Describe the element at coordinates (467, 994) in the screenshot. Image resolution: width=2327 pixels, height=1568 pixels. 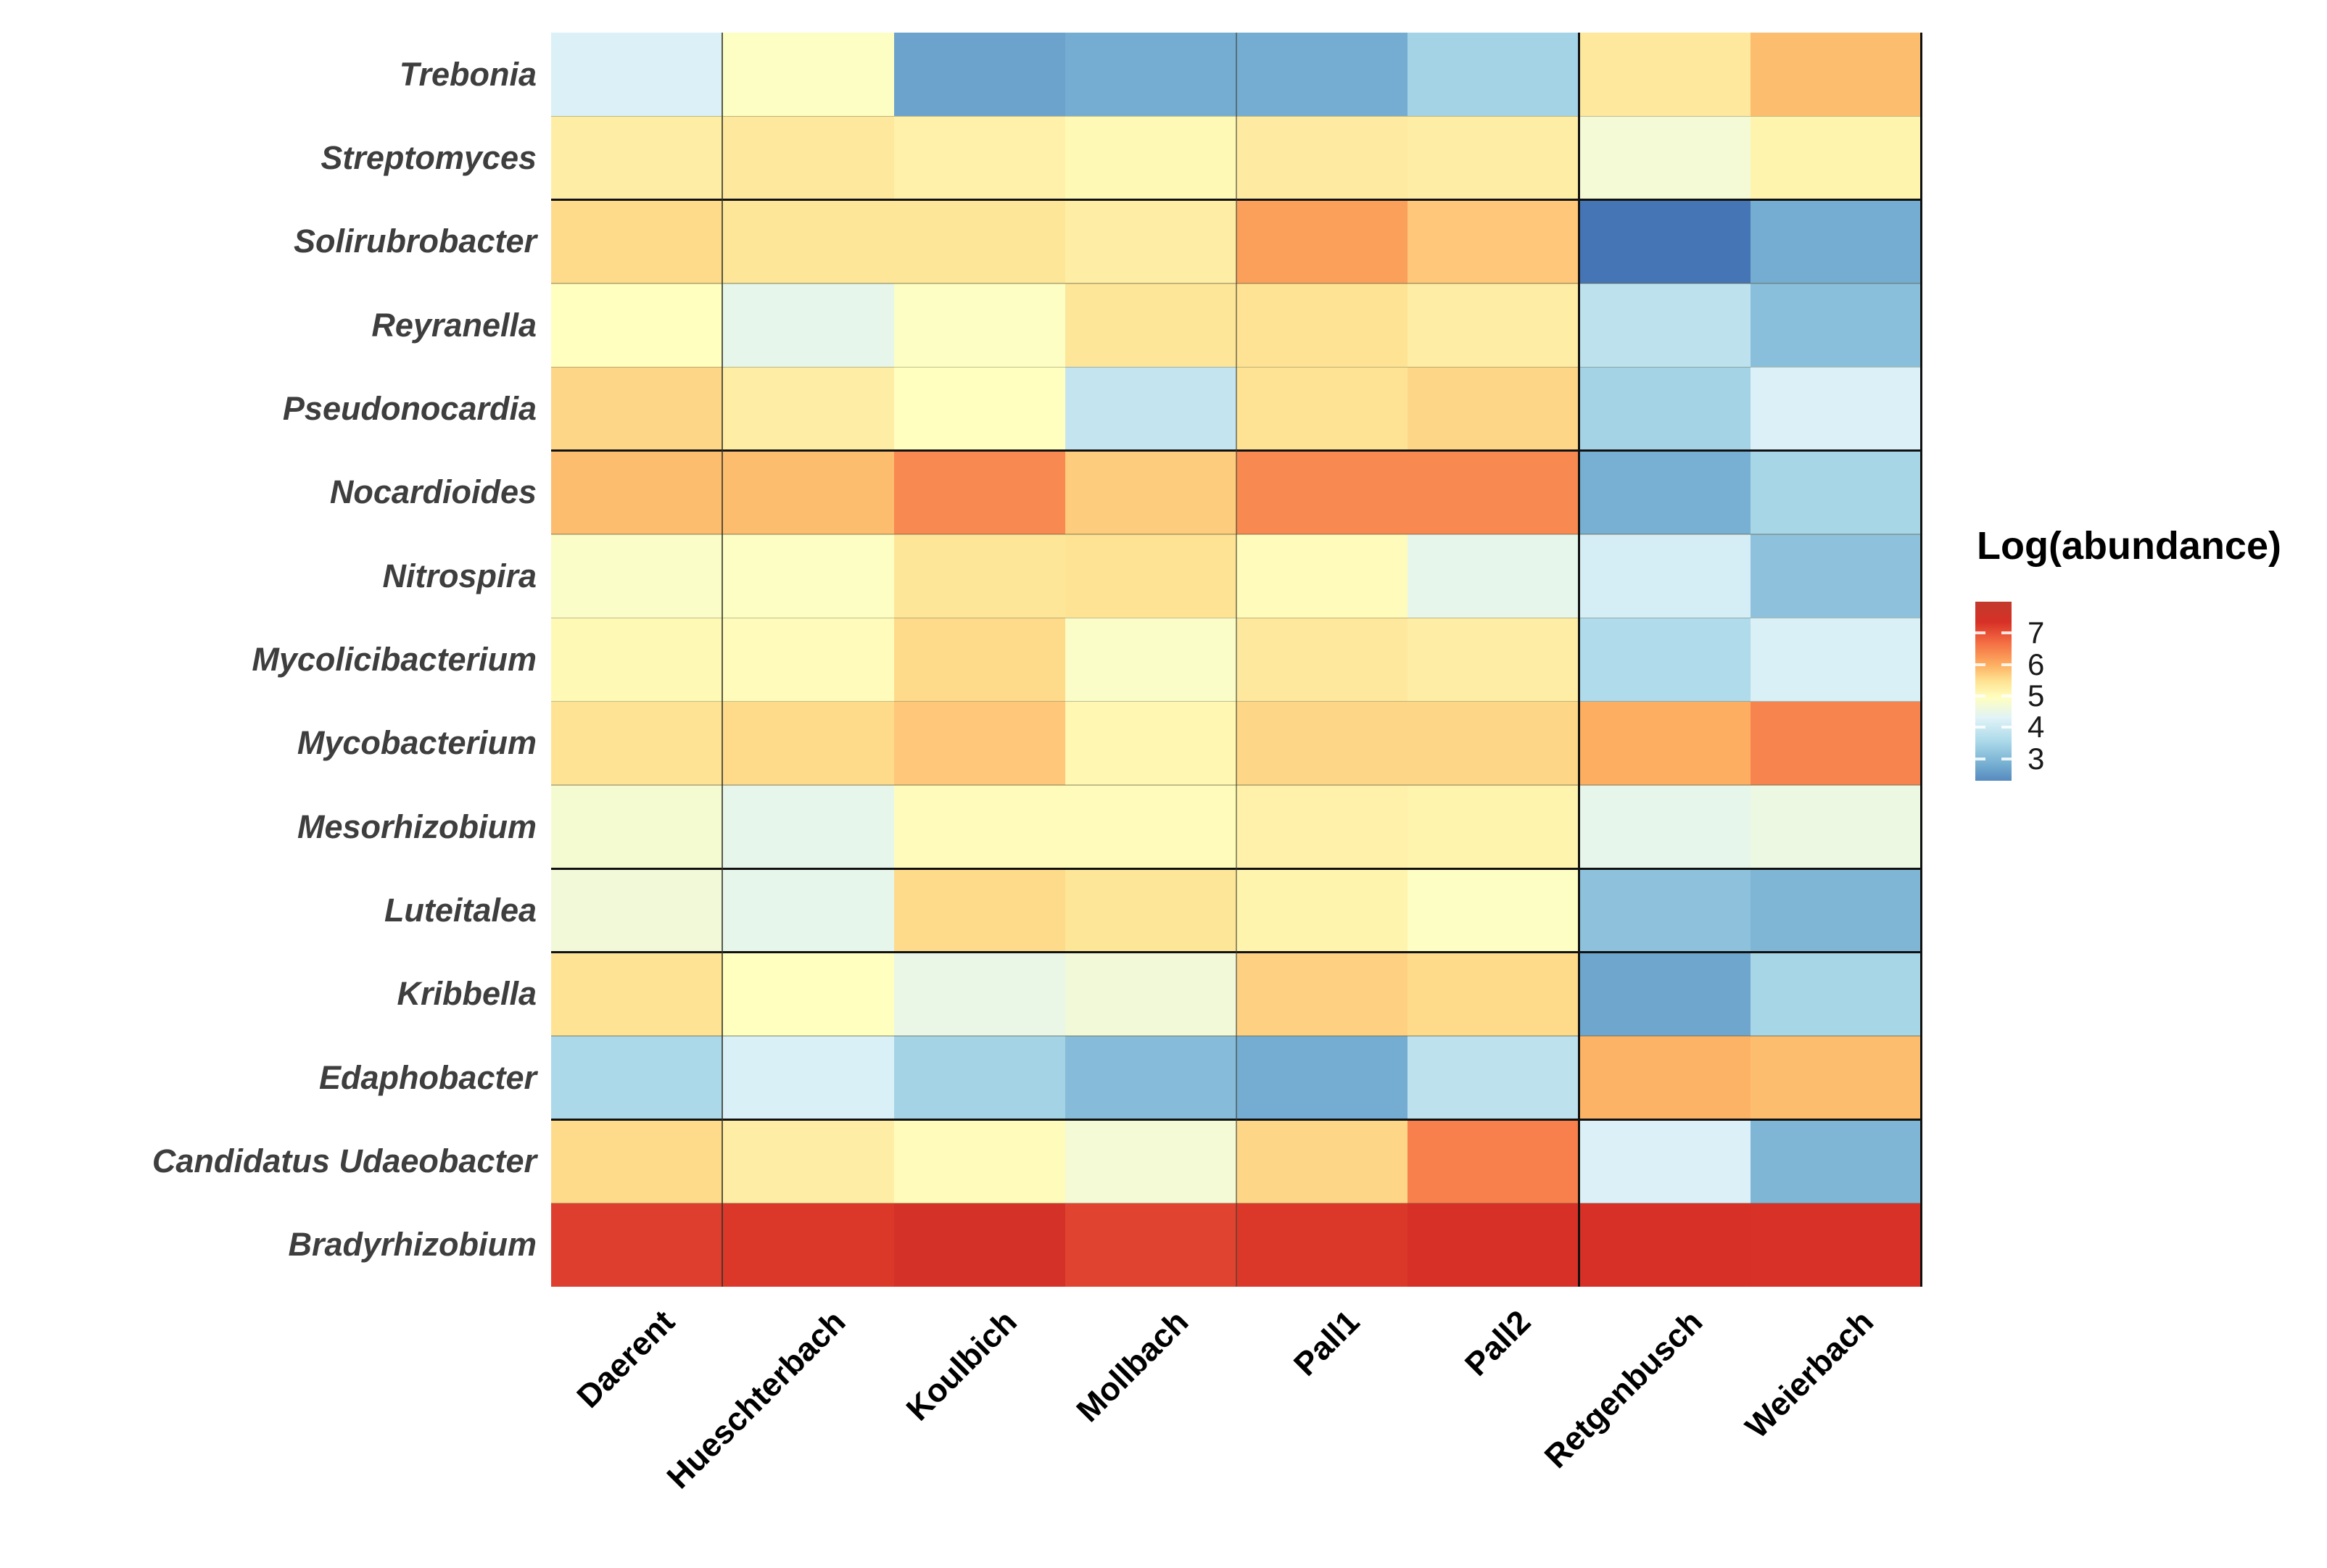
I see `y-axis-label: Kribbella` at that location.